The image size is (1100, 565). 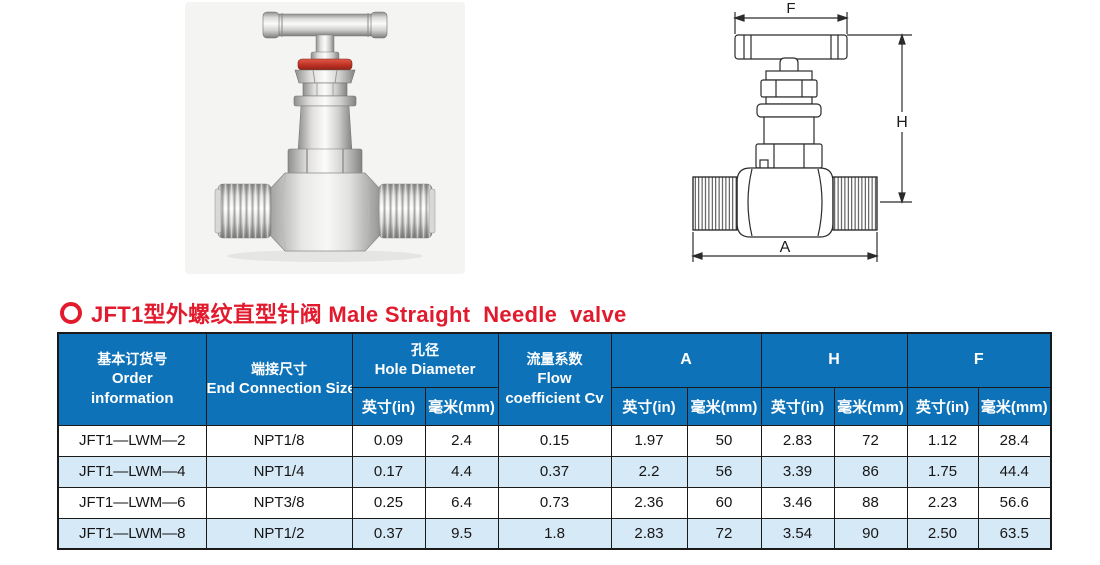 What do you see at coordinates (554, 398) in the screenshot?
I see `header-flow-en2: coefficient Cv` at bounding box center [554, 398].